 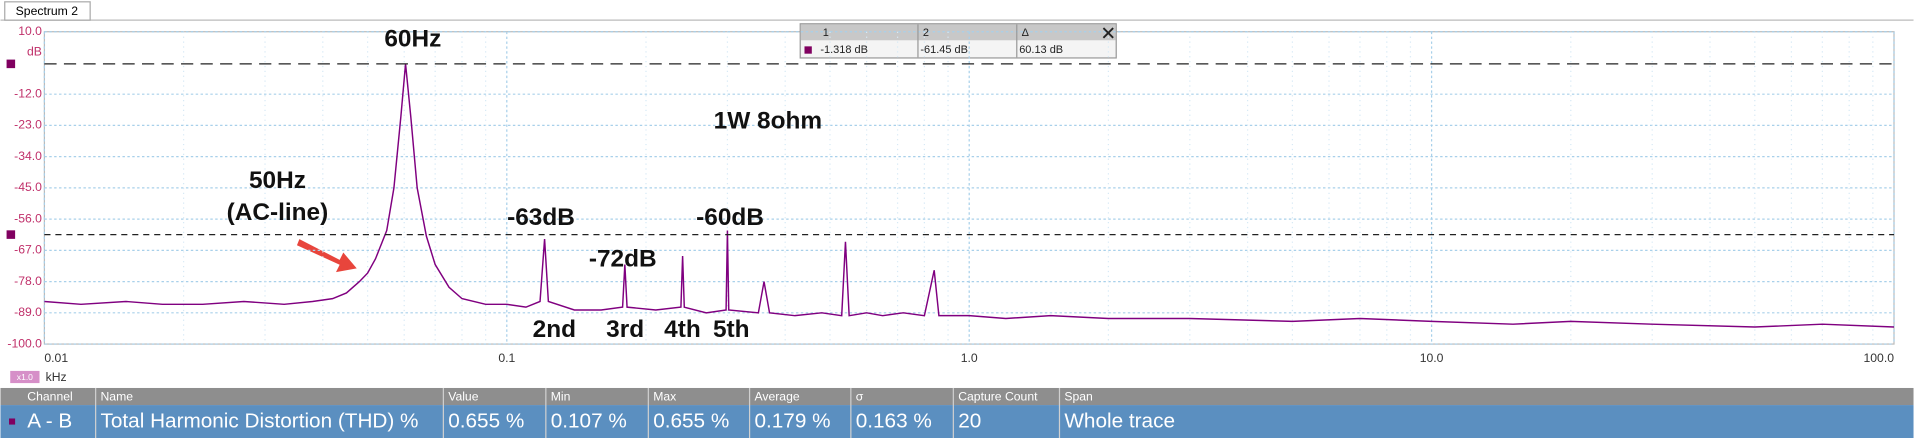 I want to click on table-cell: 0.179 %, so click(x=792, y=421).